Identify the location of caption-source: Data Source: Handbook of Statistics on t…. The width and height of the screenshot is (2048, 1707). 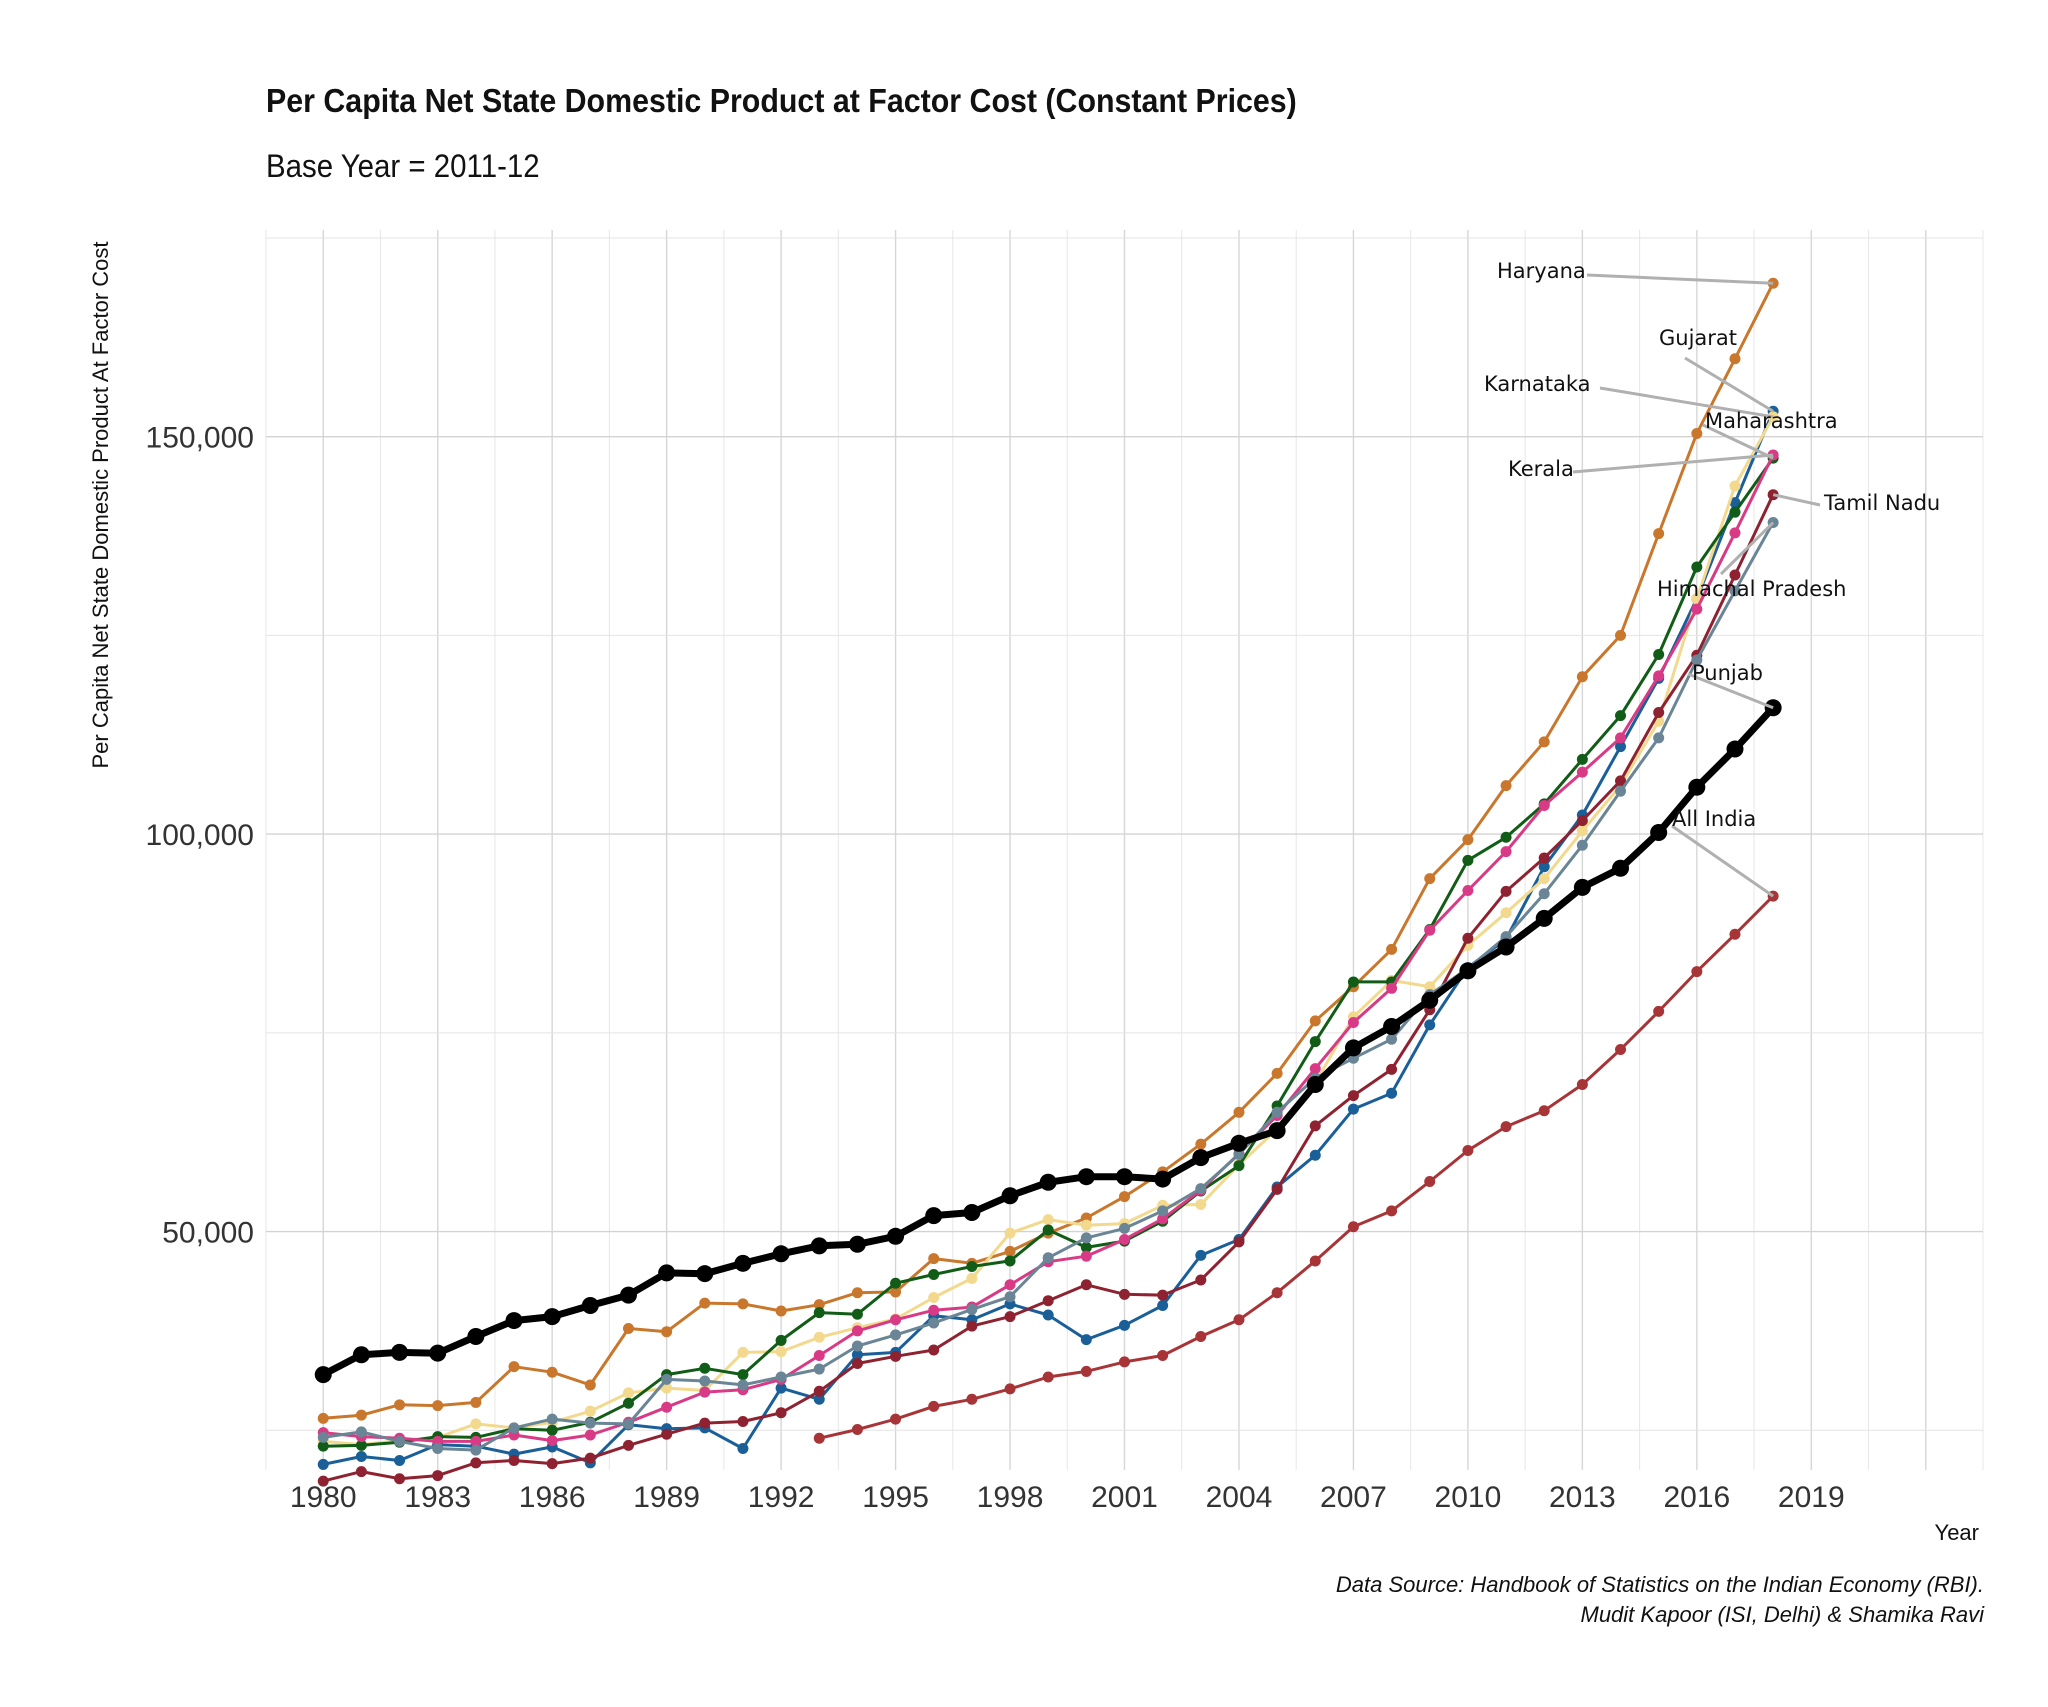
(1659, 1584).